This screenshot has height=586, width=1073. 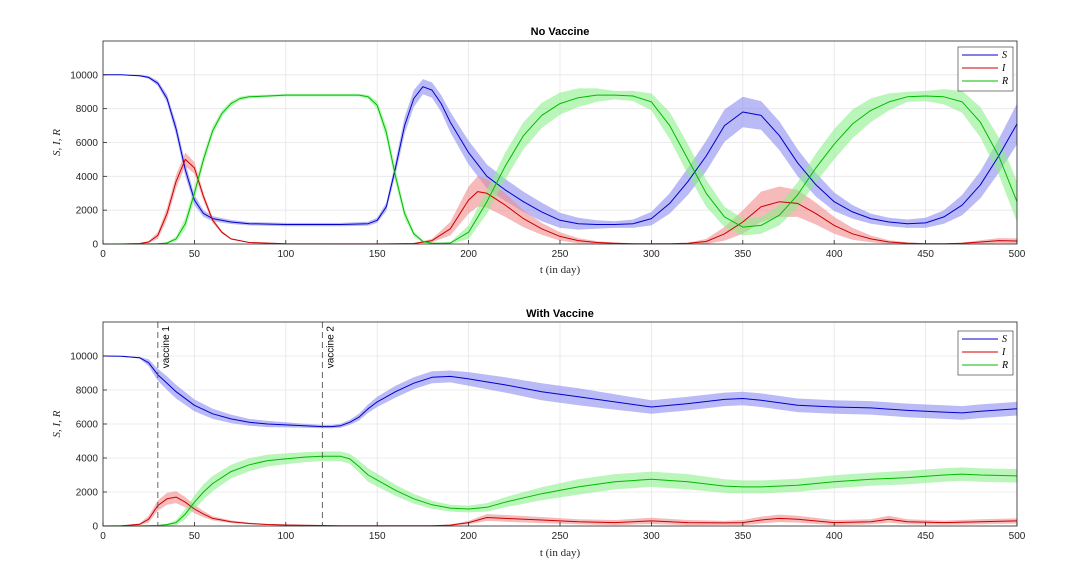 I want to click on vaccine-markers: vaccine 1 vaccine 2, so click(x=246, y=424).